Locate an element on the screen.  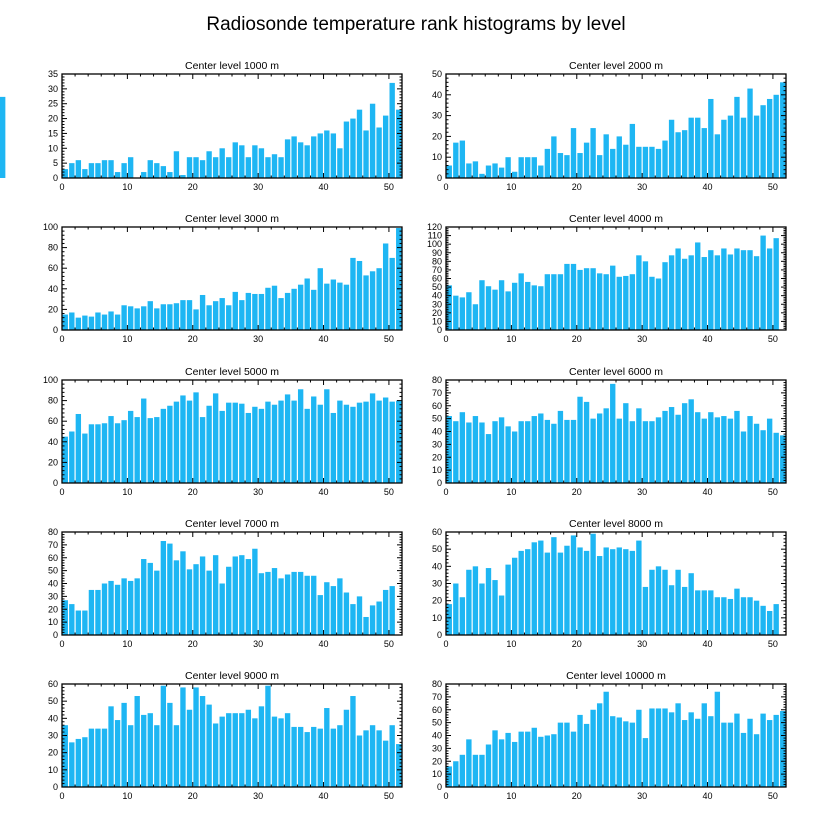
y-tick-label: 70 is located at coordinates (437, 393).